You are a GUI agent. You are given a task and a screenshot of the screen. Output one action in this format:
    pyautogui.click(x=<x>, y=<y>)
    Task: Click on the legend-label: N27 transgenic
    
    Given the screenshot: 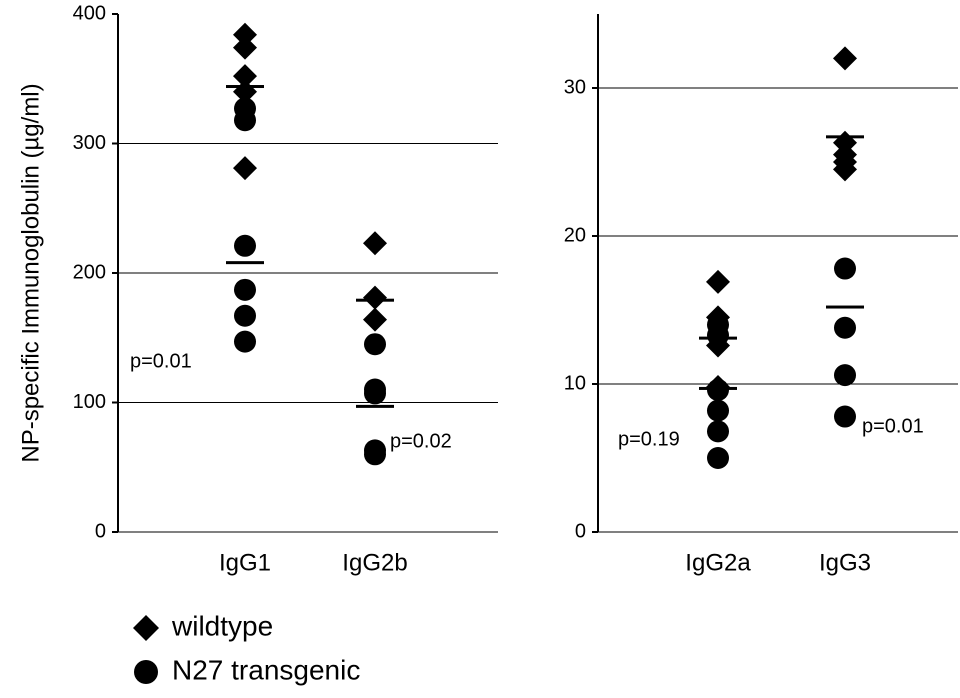 What is the action you would take?
    pyautogui.click(x=266, y=669)
    